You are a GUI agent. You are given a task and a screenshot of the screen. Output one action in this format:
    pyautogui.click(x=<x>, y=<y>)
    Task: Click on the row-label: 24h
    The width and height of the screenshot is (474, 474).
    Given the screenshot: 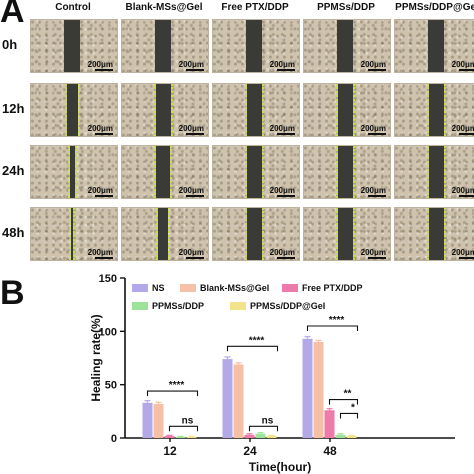 What is the action you would take?
    pyautogui.click(x=13, y=170)
    